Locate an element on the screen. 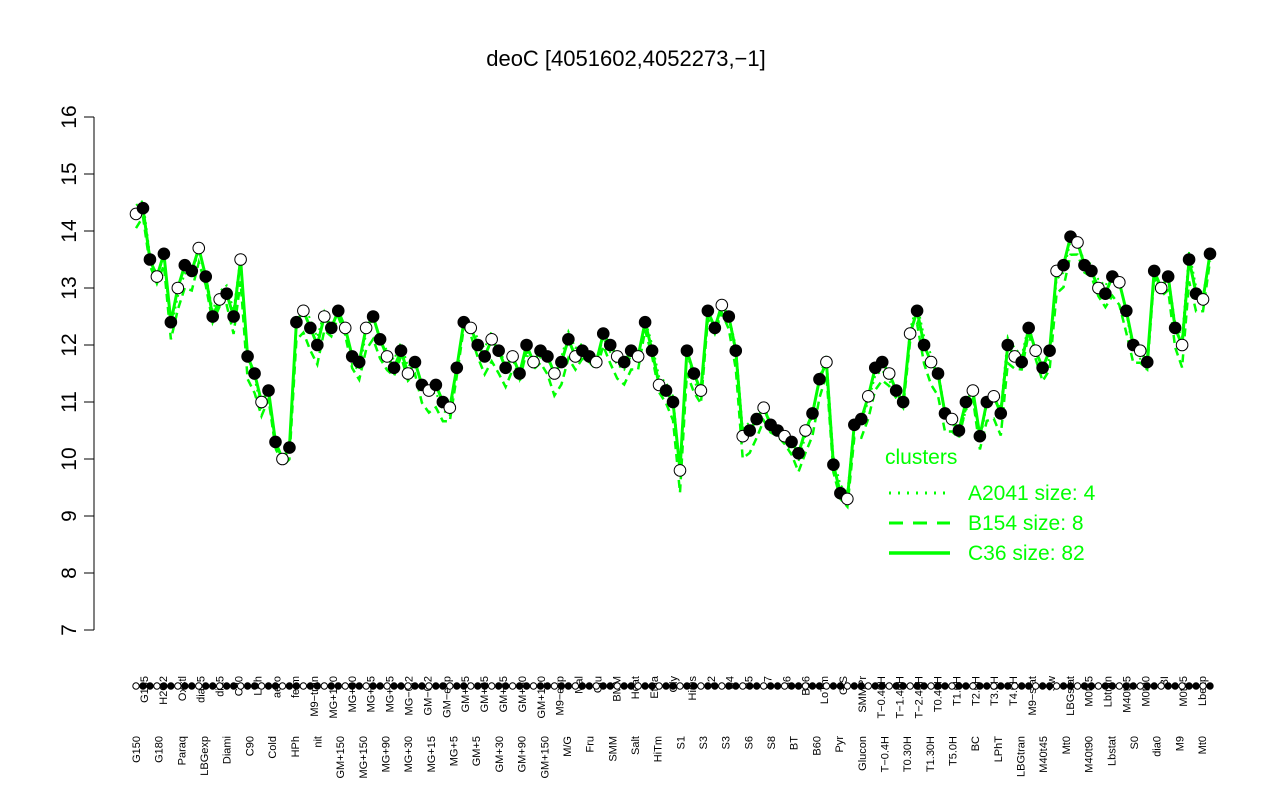 This screenshot has width=1280, height=800. x-tick-label: MG+15 is located at coordinates (432, 754).